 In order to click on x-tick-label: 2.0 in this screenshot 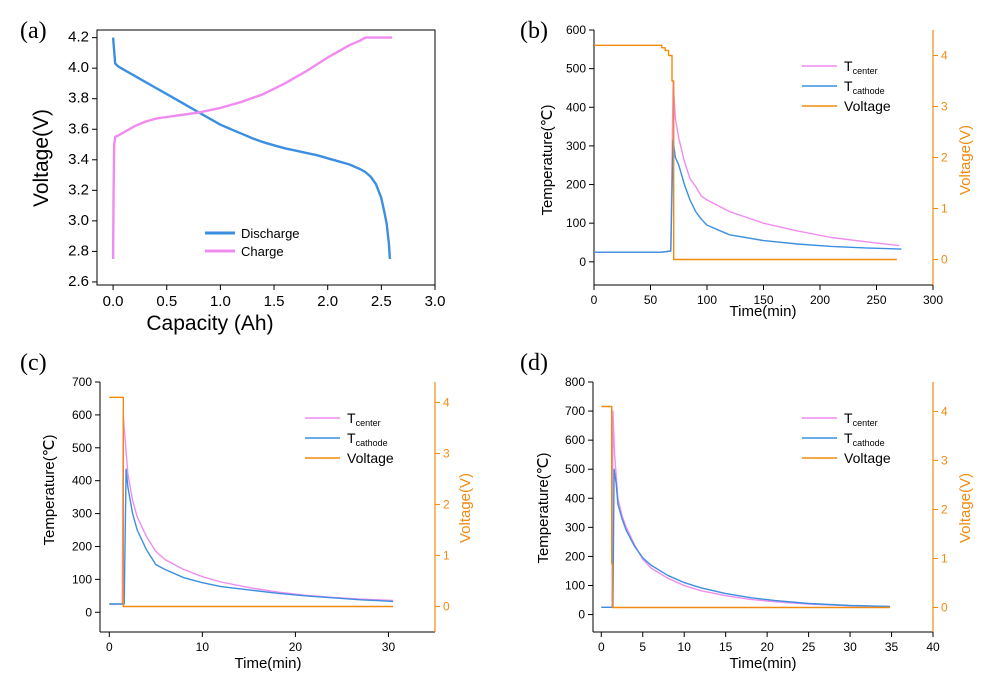, I will do `click(327, 301)`.